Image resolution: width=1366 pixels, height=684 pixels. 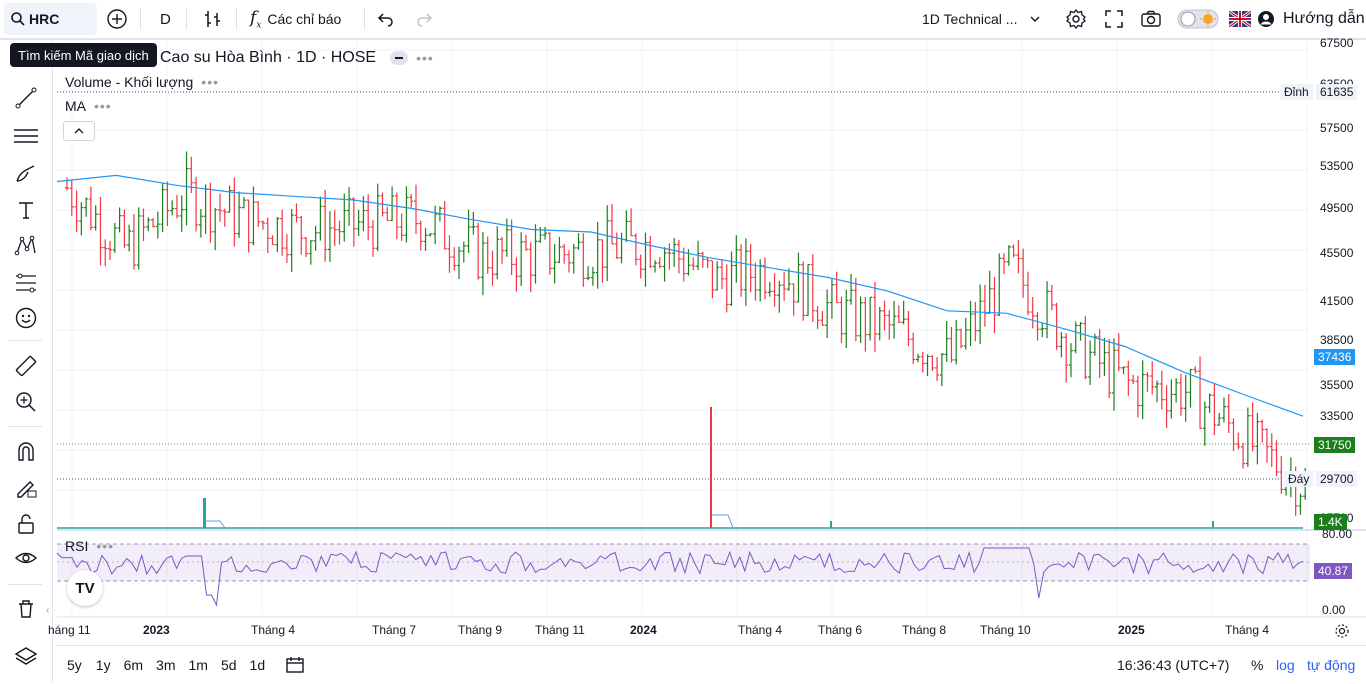 I want to click on symbol-label: HRC, so click(x=44, y=19).